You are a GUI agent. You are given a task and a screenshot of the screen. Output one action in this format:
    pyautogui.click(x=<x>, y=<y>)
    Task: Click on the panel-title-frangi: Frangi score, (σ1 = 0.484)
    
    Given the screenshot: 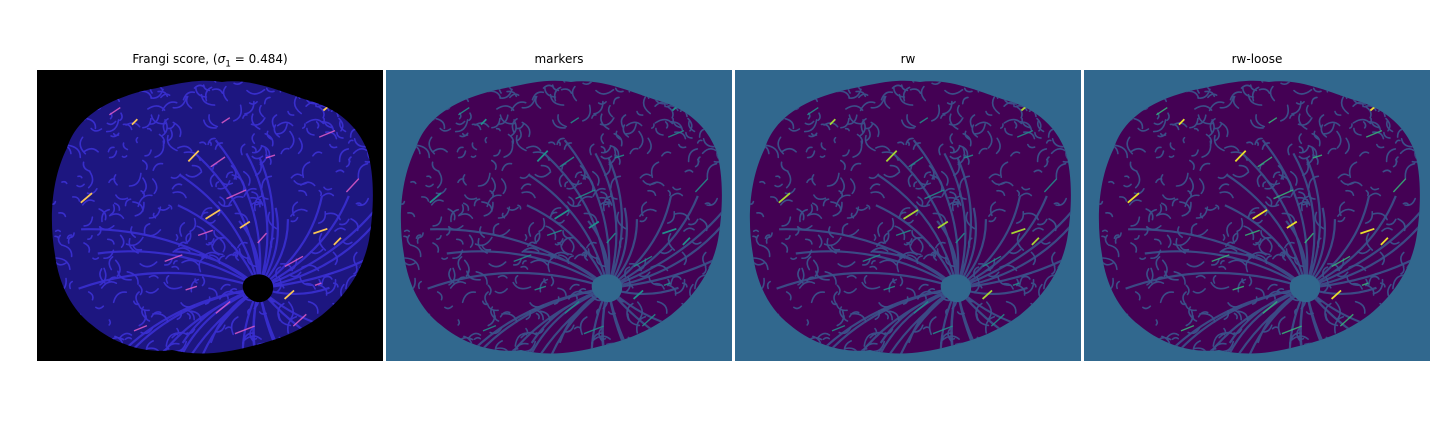 What is the action you would take?
    pyautogui.click(x=210, y=61)
    